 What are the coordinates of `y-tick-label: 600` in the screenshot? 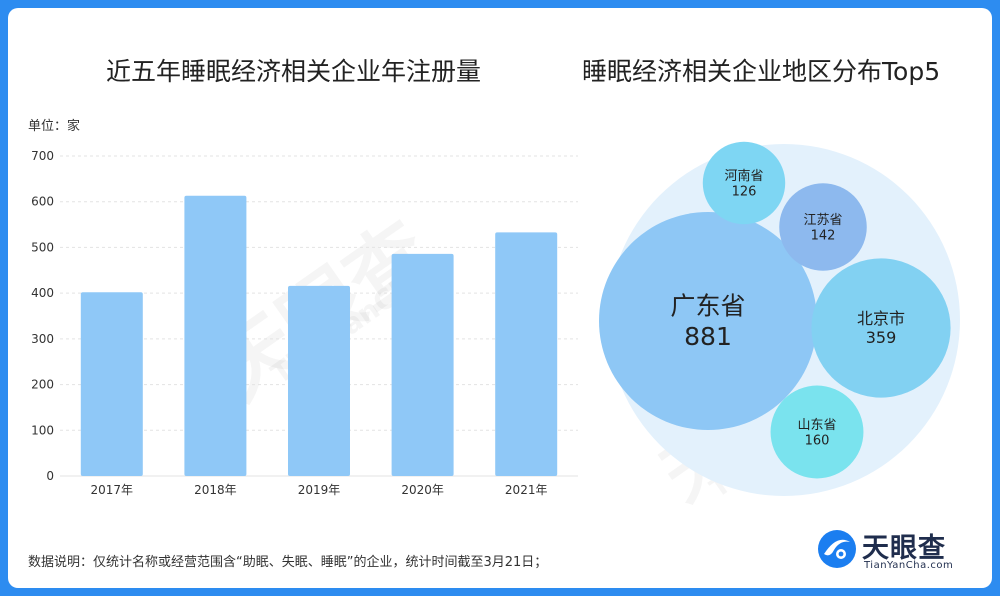 It's located at (42, 202).